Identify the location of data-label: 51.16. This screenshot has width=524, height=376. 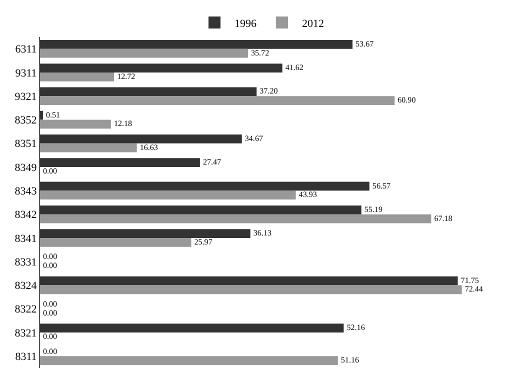
(350, 360).